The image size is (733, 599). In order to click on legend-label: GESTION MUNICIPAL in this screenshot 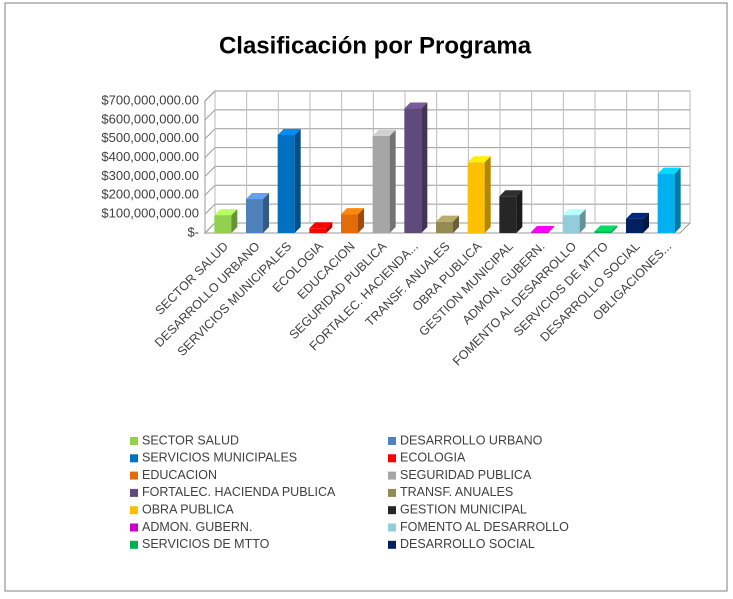, I will do `click(463, 509)`.